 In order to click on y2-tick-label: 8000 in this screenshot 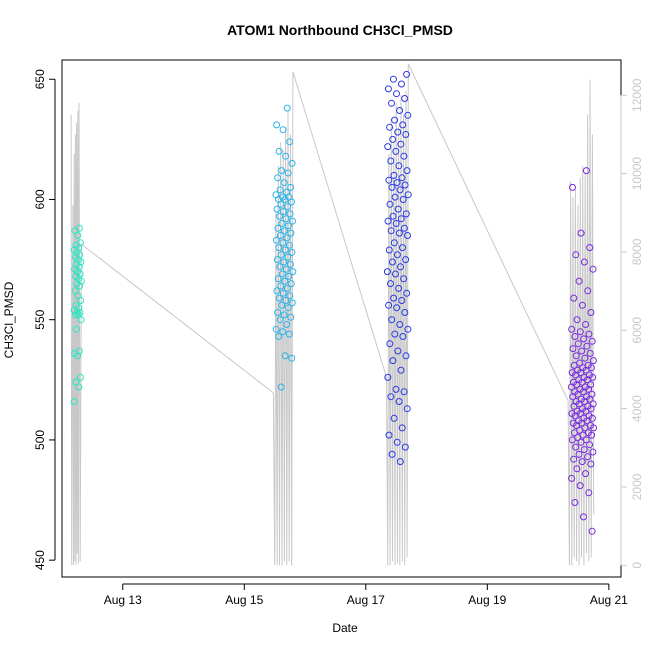, I will do `click(637, 251)`.